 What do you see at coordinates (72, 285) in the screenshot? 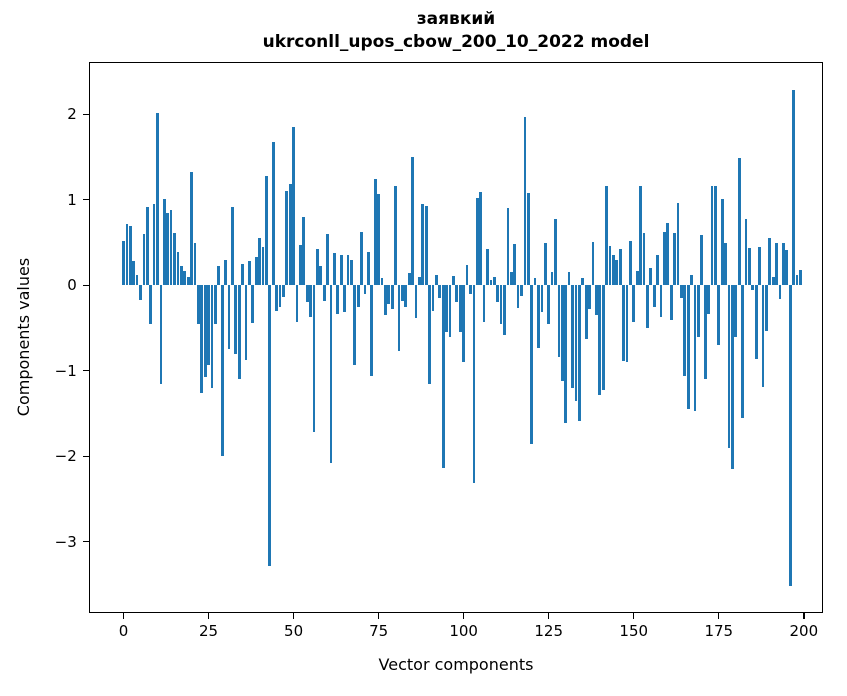
I see `y-tick-label: 0` at bounding box center [72, 285].